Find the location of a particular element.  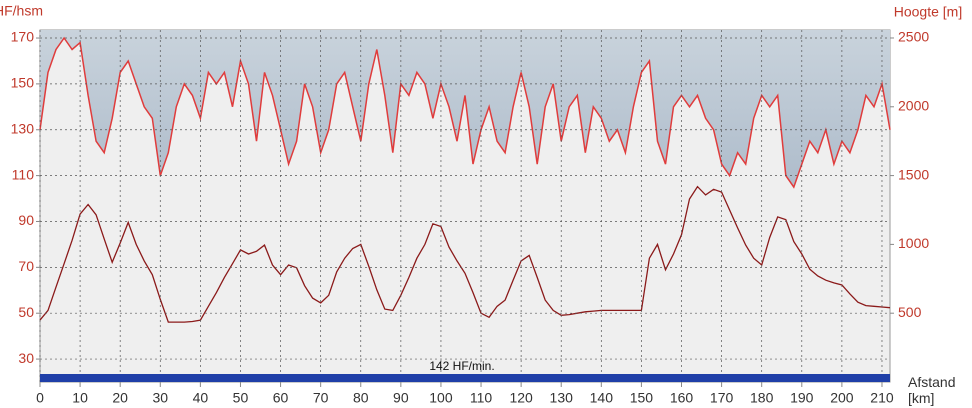

y-tick-label: 50 is located at coordinates (26, 312).